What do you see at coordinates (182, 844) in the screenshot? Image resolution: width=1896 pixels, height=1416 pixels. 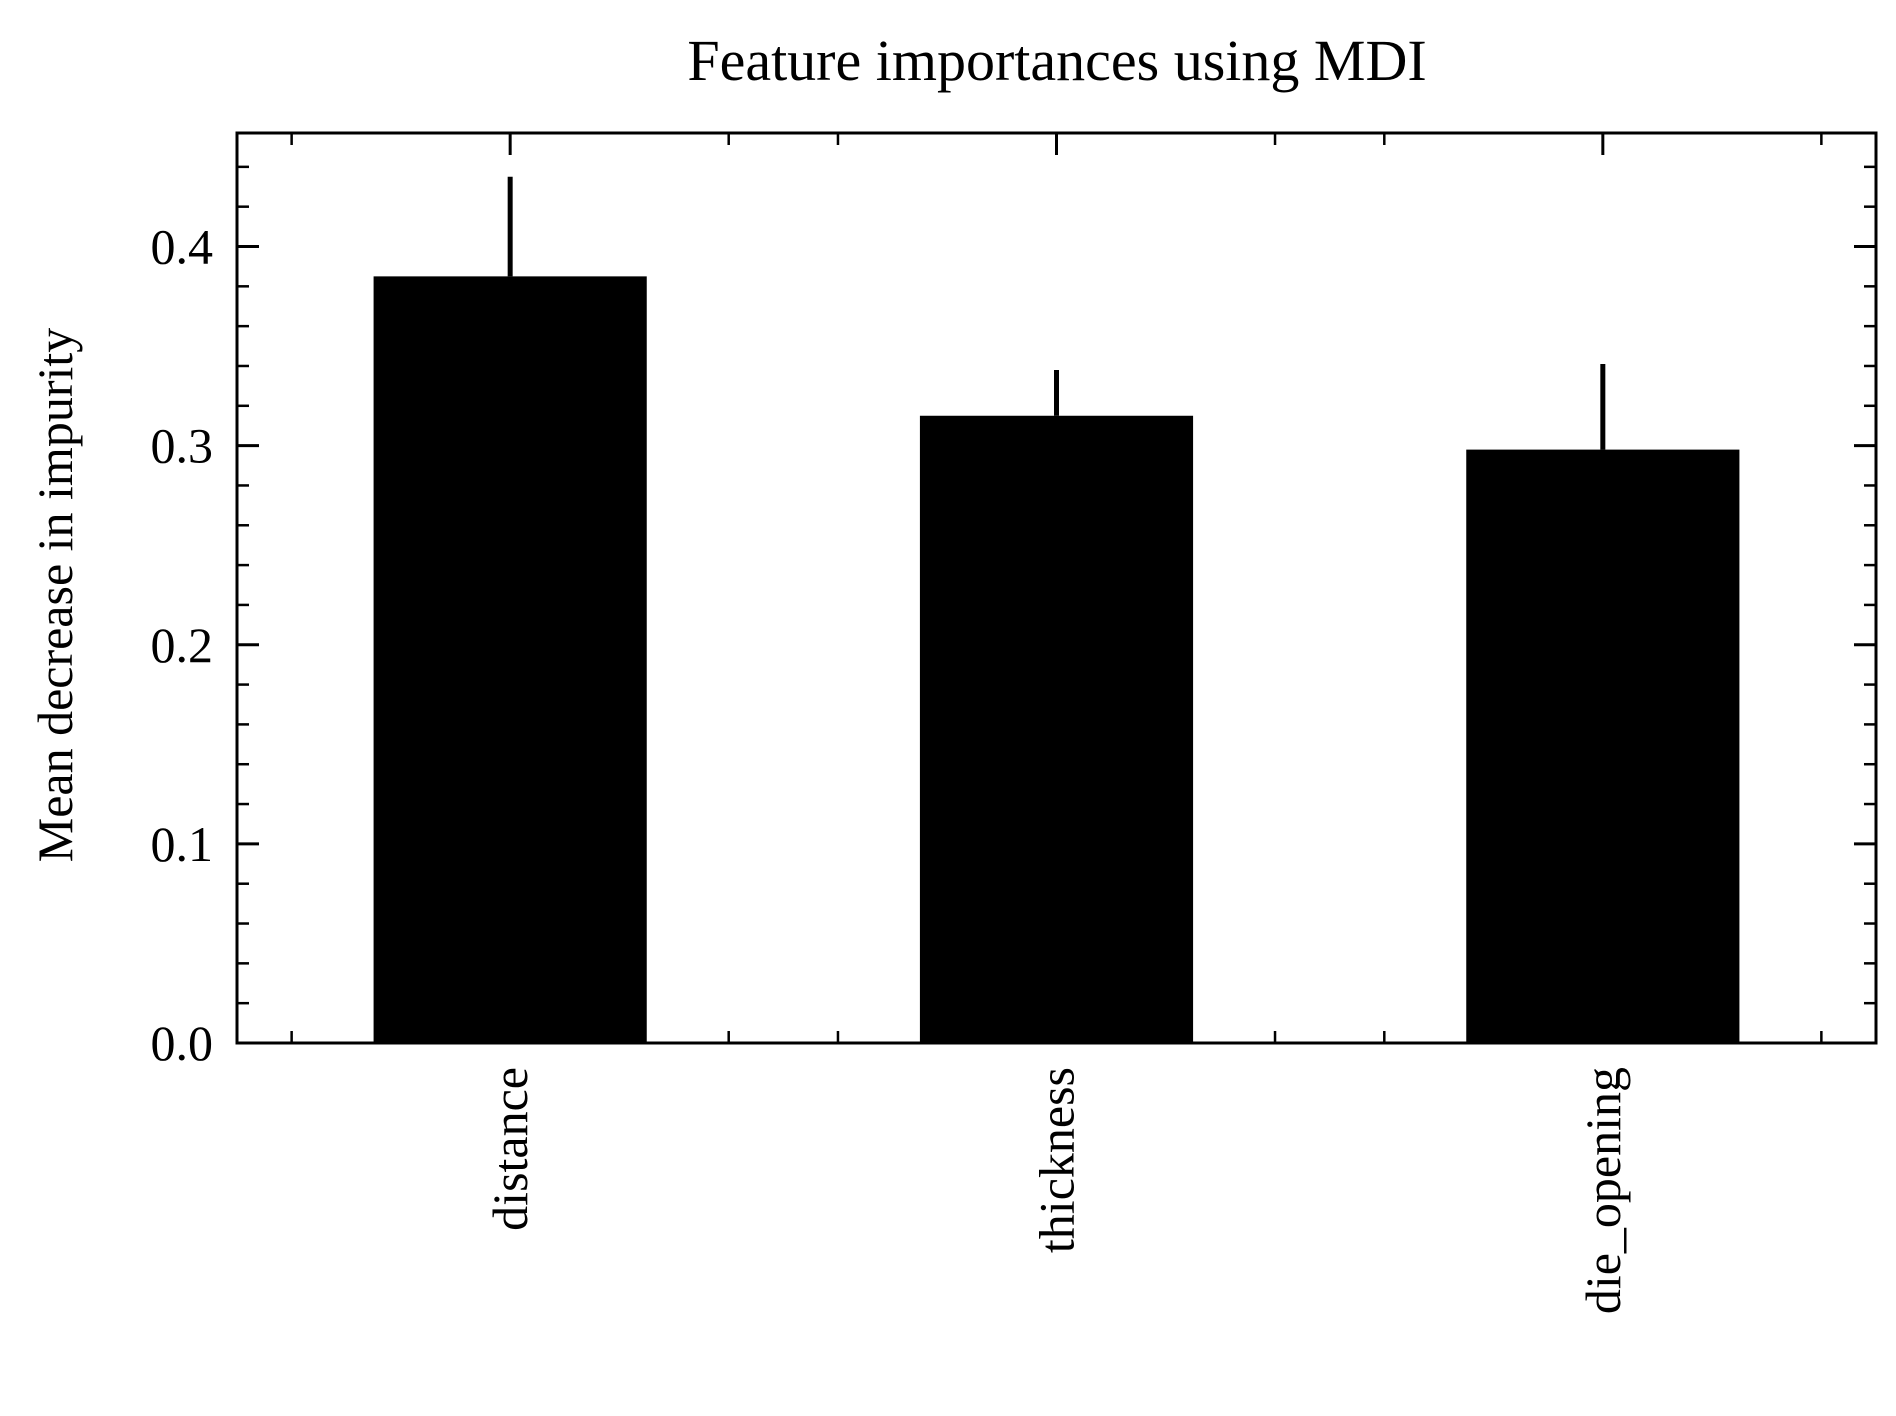 I see `y-tick-label: 0.1` at bounding box center [182, 844].